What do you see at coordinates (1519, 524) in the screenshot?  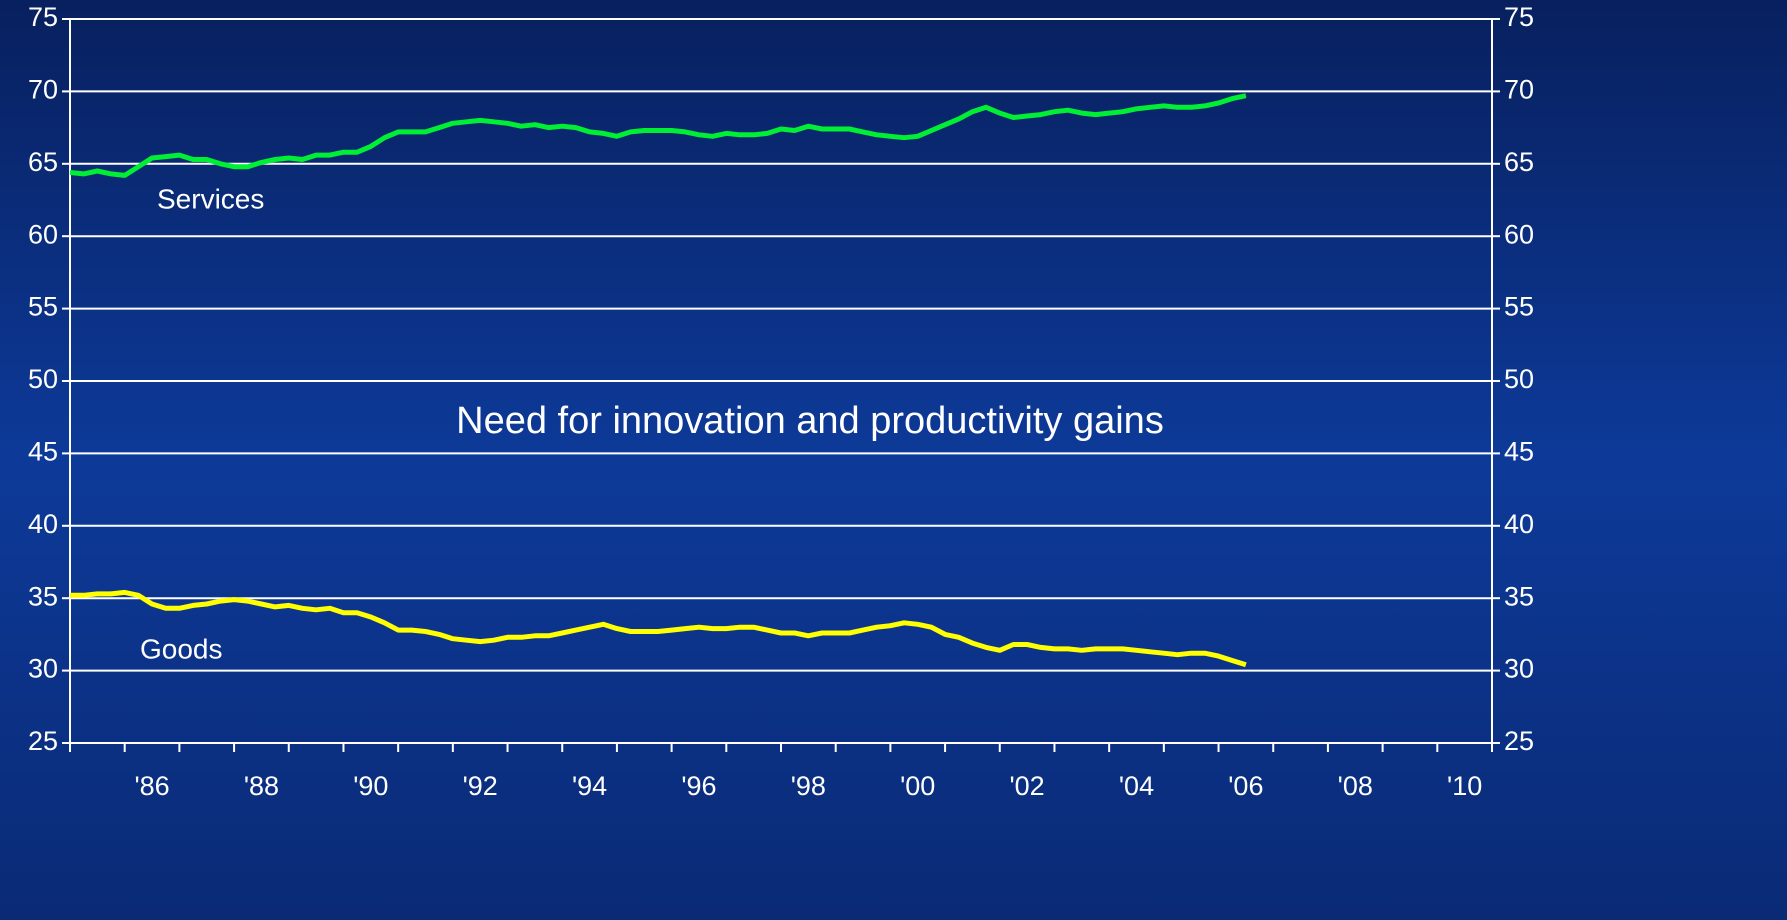 I see `y2-tick-label: 40` at bounding box center [1519, 524].